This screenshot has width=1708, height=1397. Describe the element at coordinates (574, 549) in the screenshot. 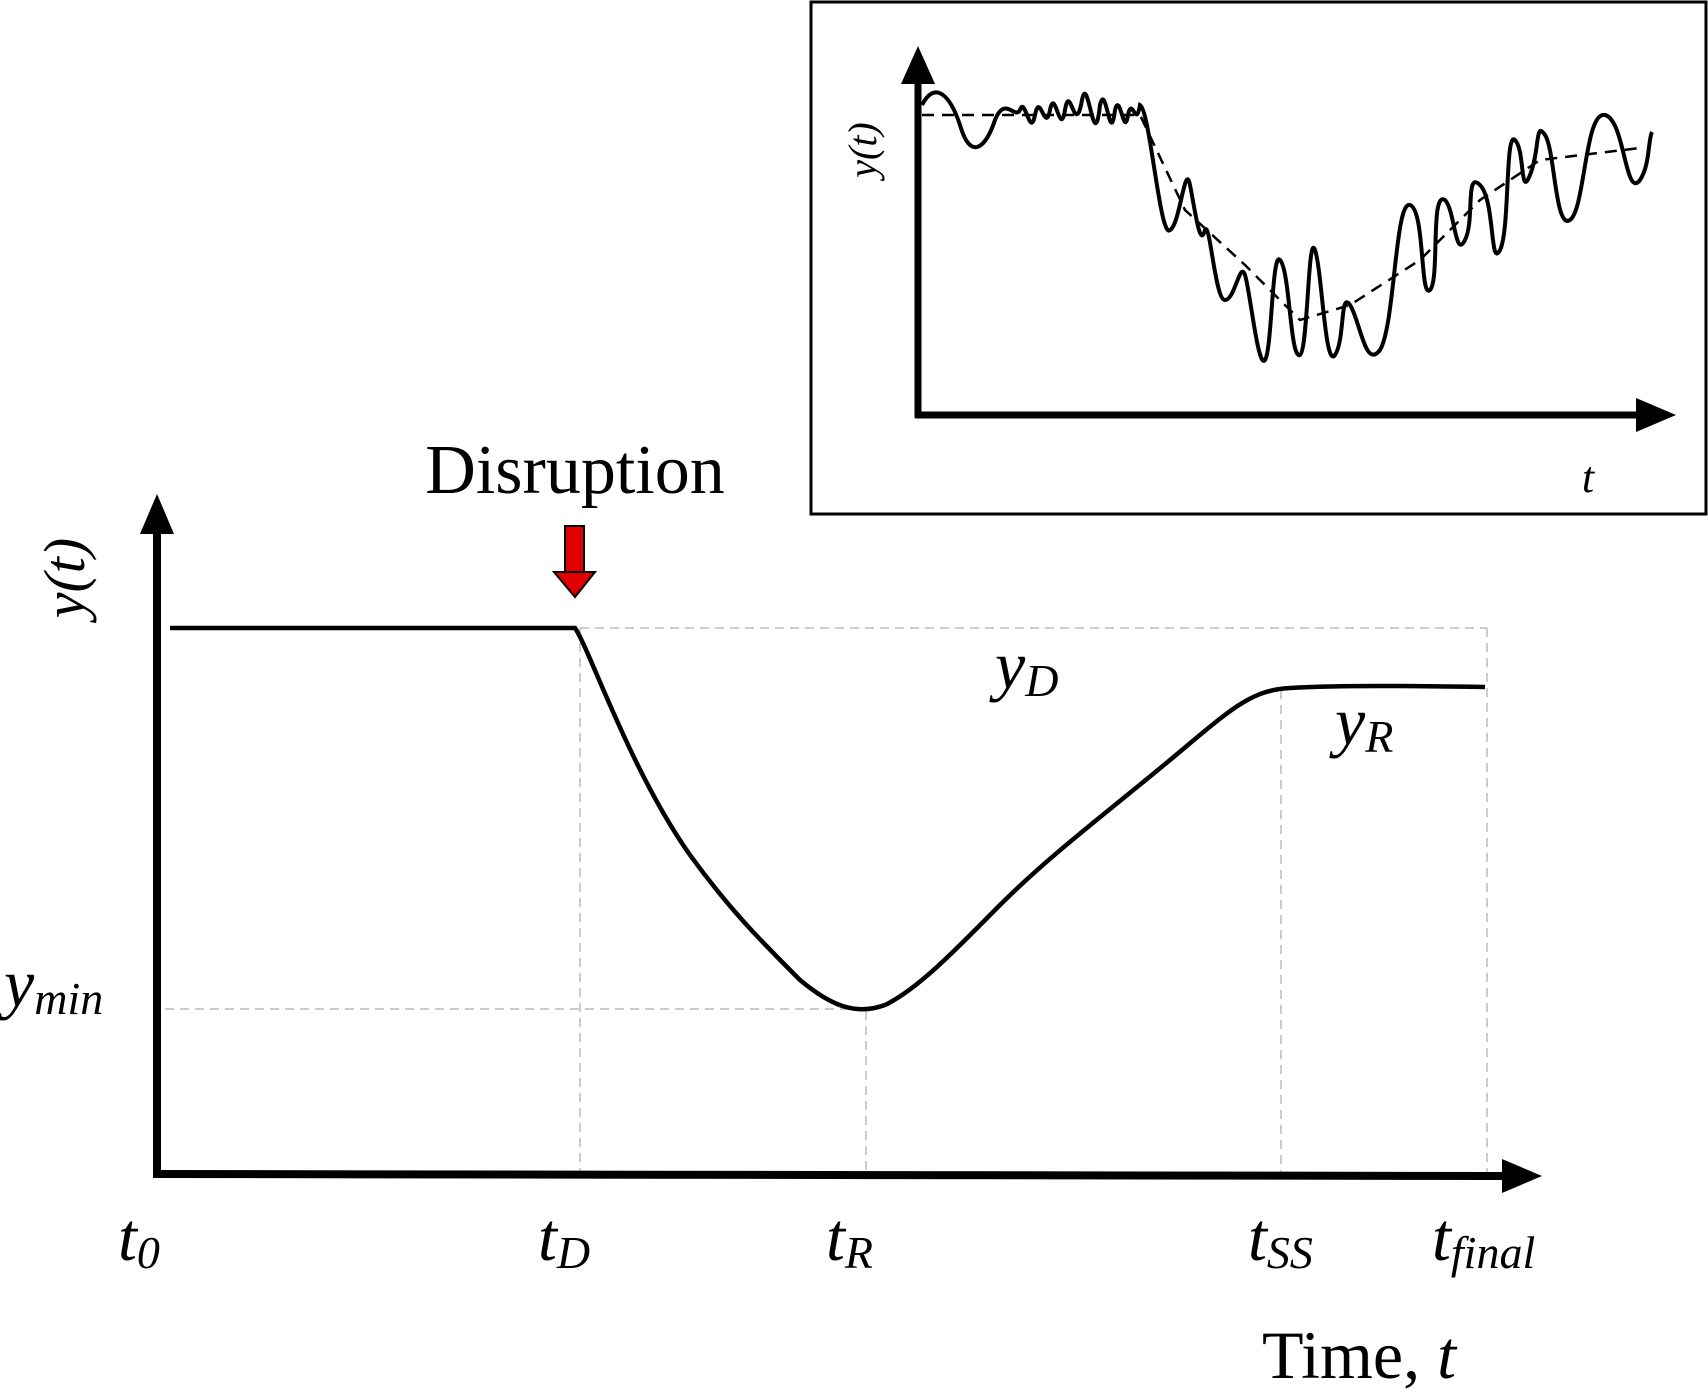

I see `disruption-arrow-shaft` at that location.